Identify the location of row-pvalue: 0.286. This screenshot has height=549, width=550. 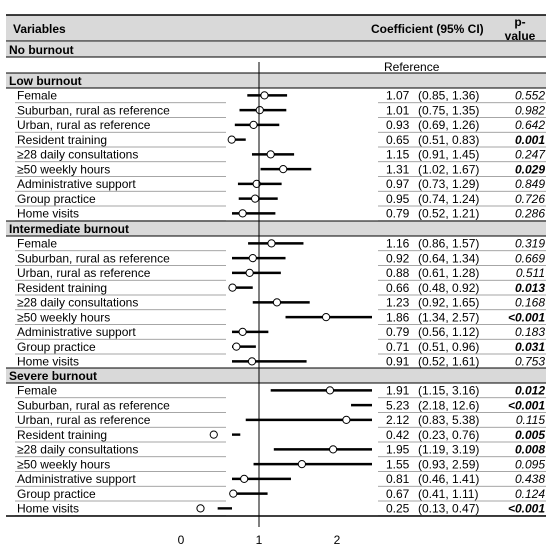
(530, 214).